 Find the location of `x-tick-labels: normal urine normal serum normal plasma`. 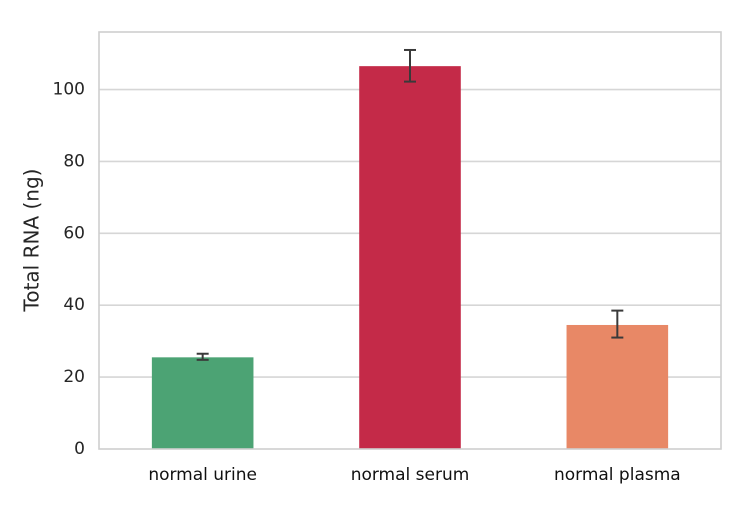

x-tick-labels: normal urine normal serum normal plasma is located at coordinates (414, 475).